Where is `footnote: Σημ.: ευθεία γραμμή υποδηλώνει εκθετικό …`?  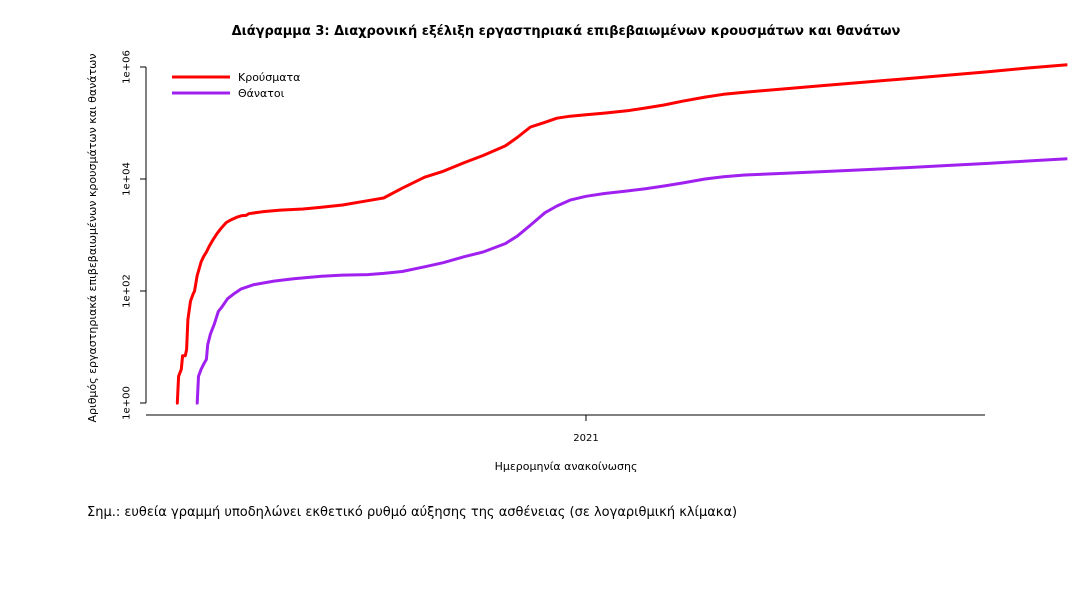 footnote: Σημ.: ευθεία γραμμή υποδηλώνει εκθετικό … is located at coordinates (412, 512).